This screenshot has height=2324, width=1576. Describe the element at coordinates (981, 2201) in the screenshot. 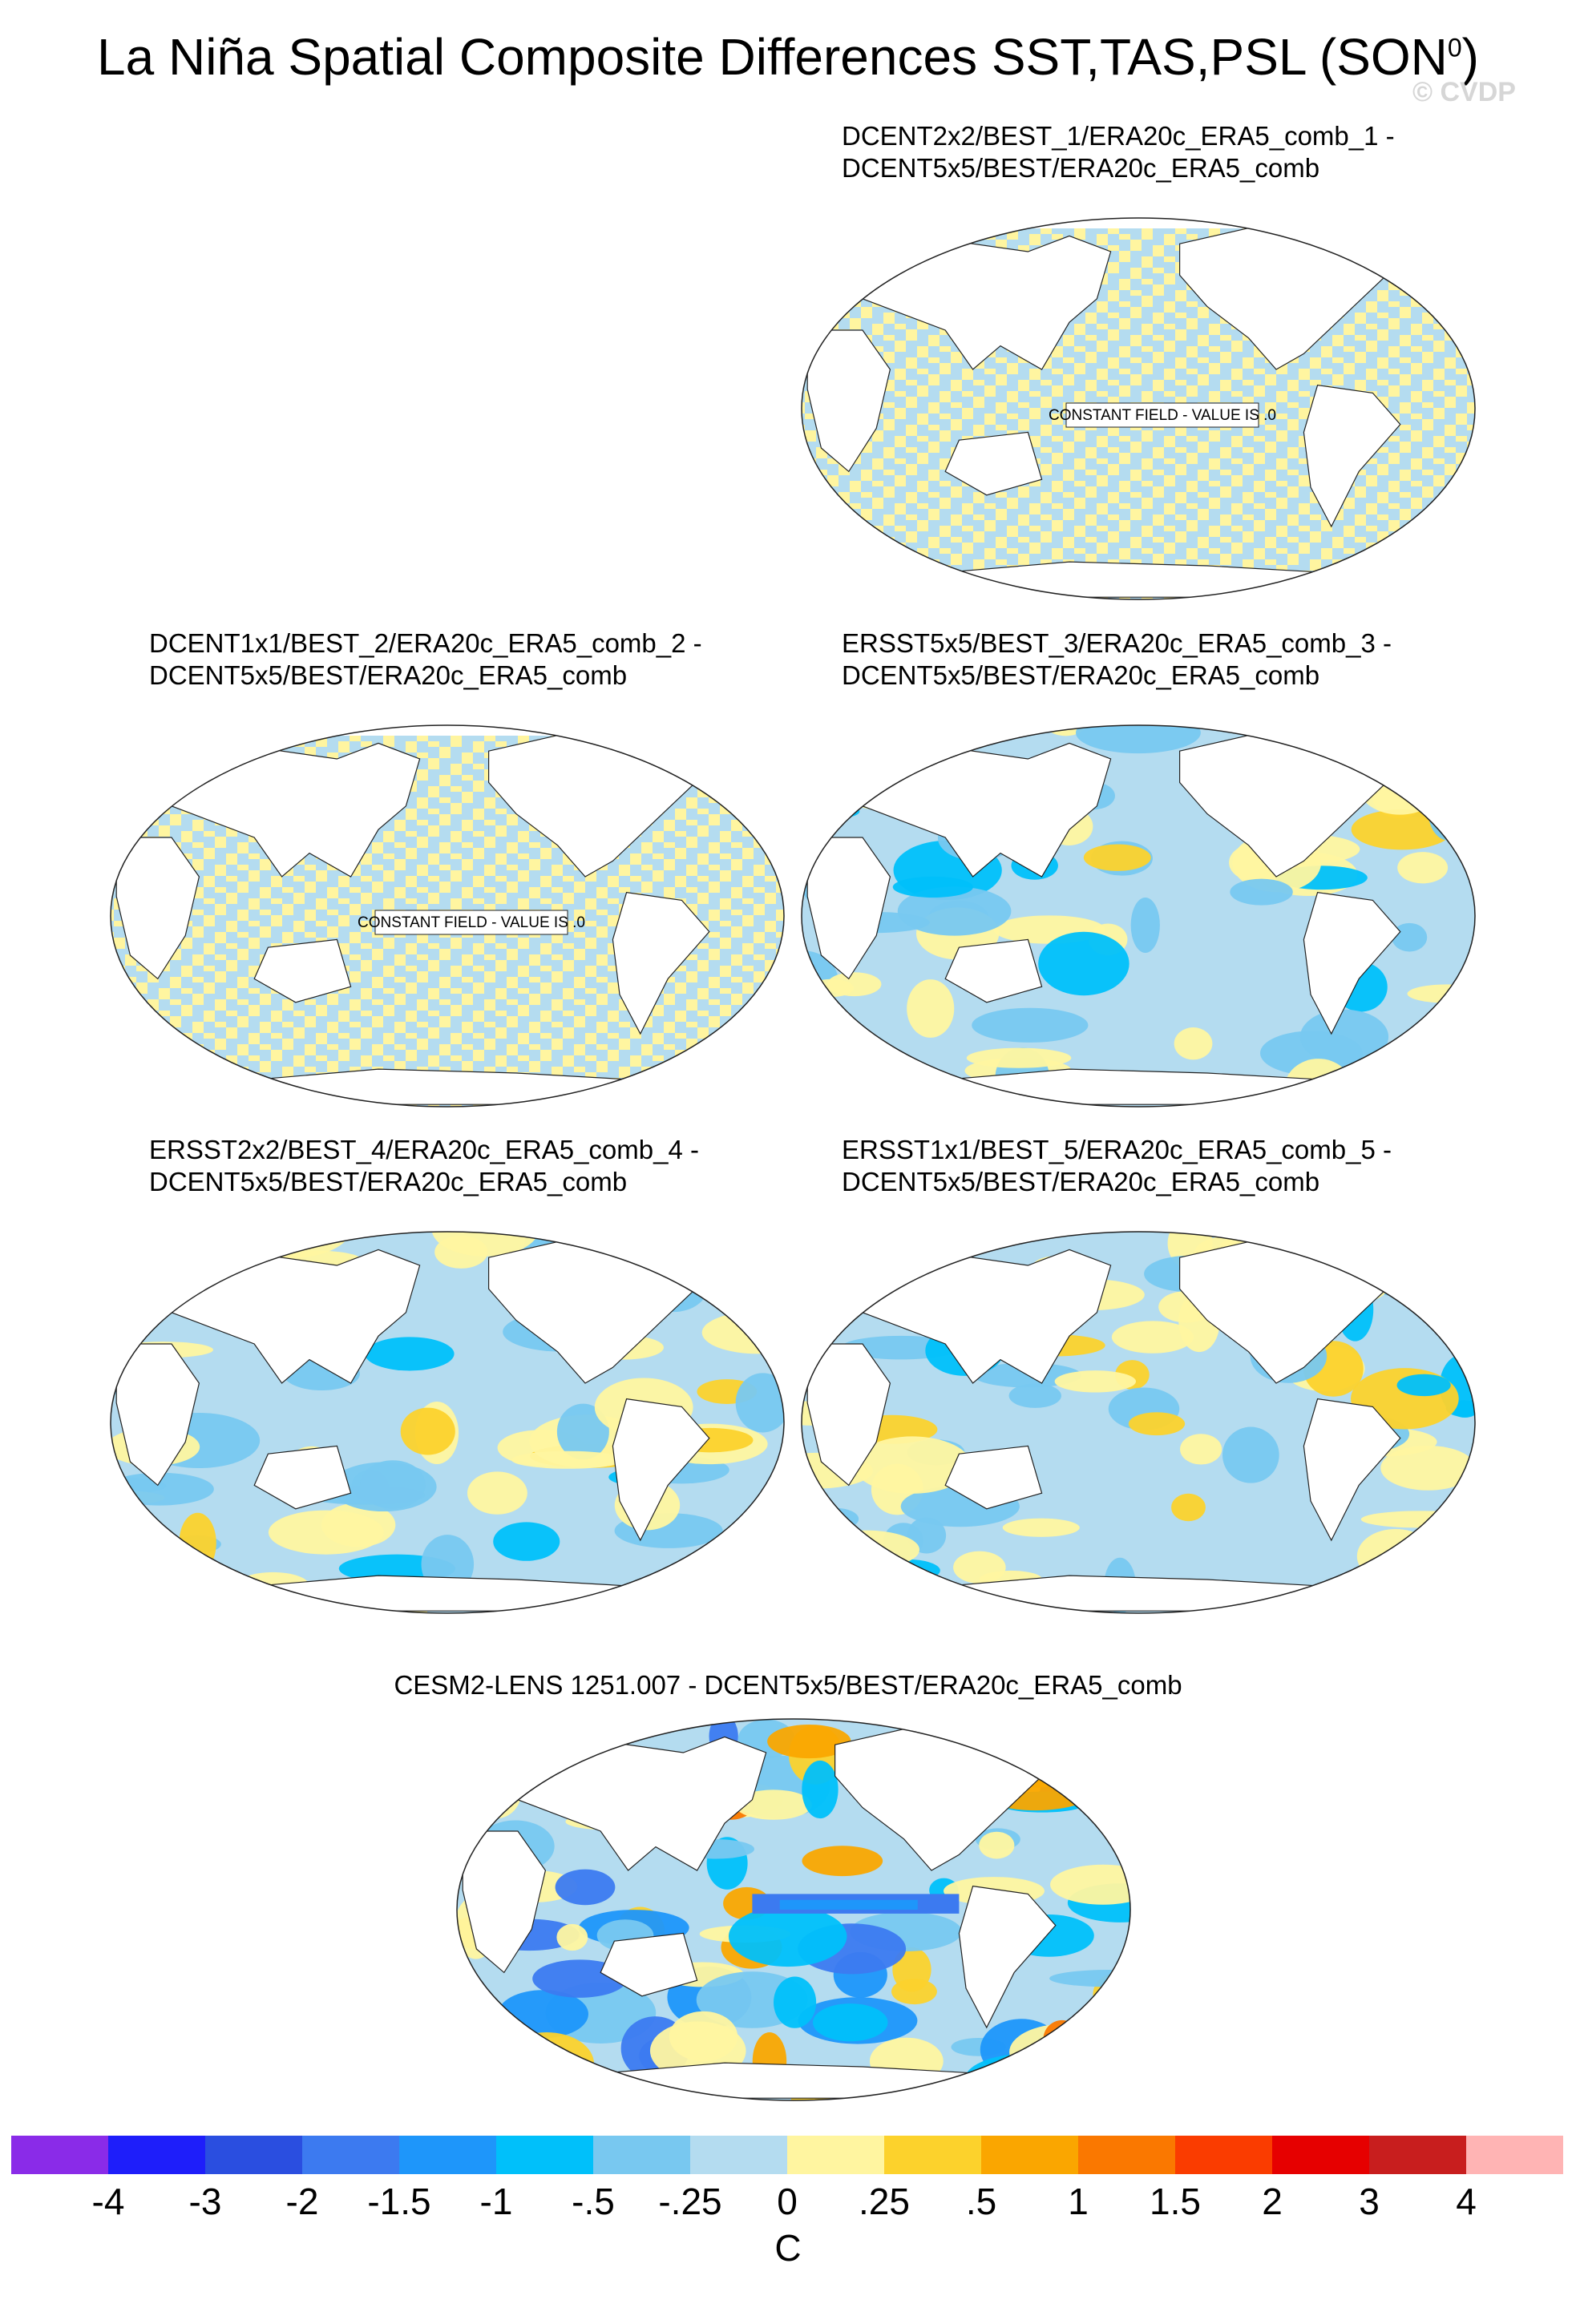

I see `colorbar-tick-label: .5` at that location.